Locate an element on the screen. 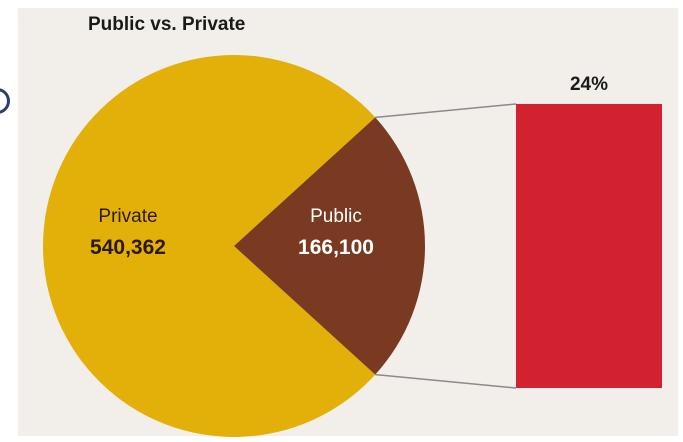 This screenshot has height=442, width=683. connector-line-top is located at coordinates (446, 111).